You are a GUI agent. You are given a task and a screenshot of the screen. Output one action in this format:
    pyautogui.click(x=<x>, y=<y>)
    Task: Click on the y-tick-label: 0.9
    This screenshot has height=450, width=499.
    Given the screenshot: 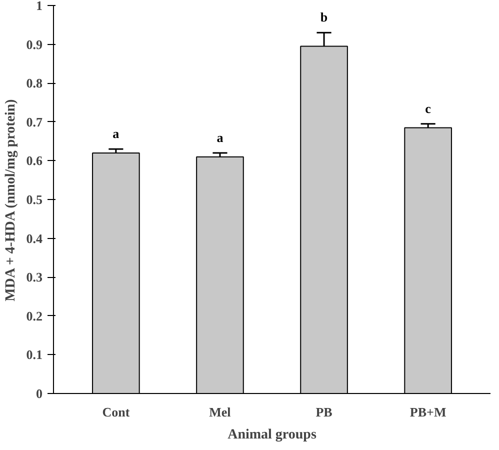 What is the action you would take?
    pyautogui.click(x=34, y=44)
    